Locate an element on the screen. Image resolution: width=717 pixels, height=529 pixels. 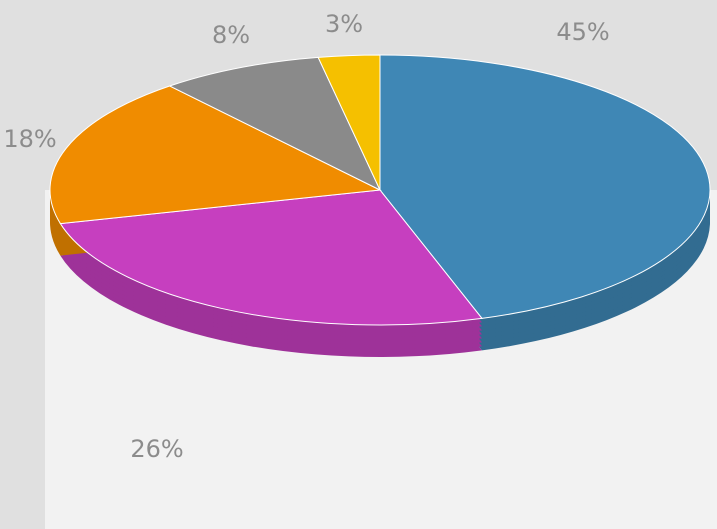
data-label: 8% is located at coordinates (231, 35).